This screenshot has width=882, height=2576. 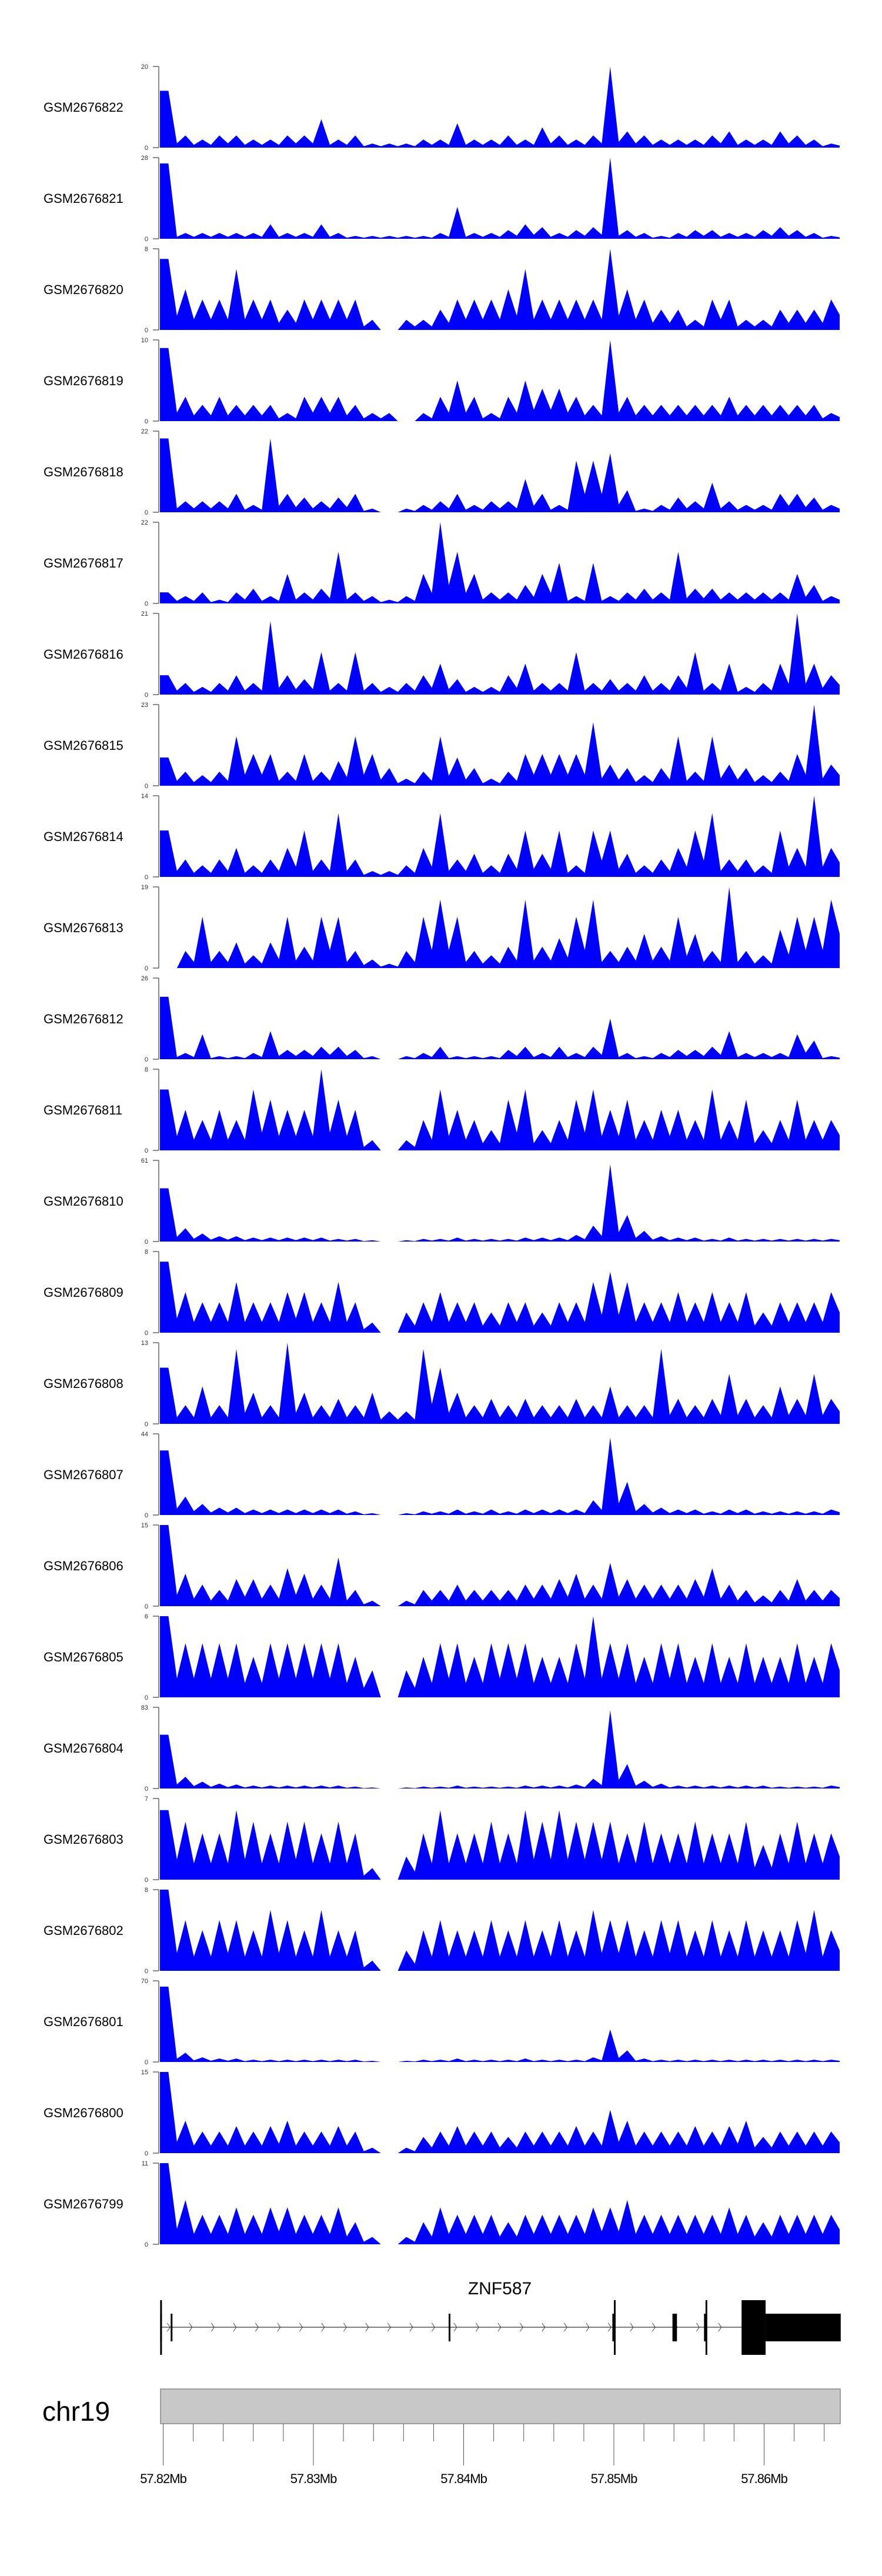 What do you see at coordinates (83, 1474) in the screenshot?
I see `track-label: GSM2676807` at bounding box center [83, 1474].